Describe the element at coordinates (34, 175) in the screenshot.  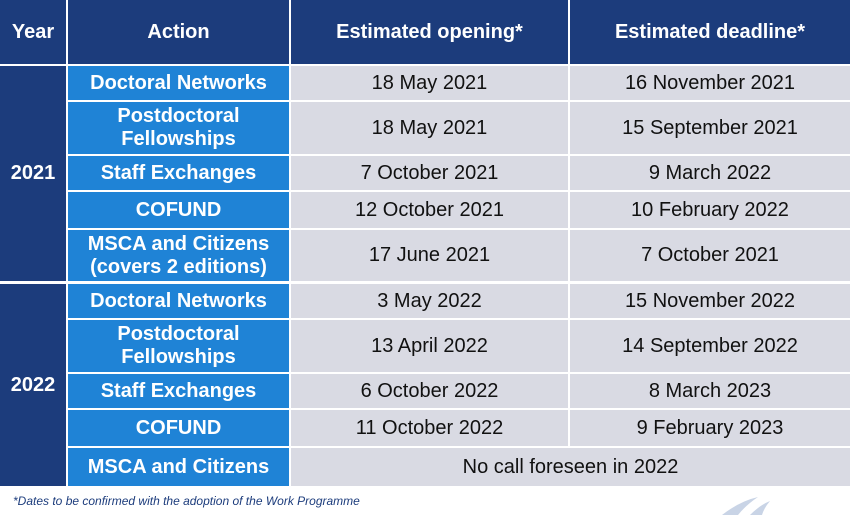
I see `year-cell-2021: 2021` at that location.